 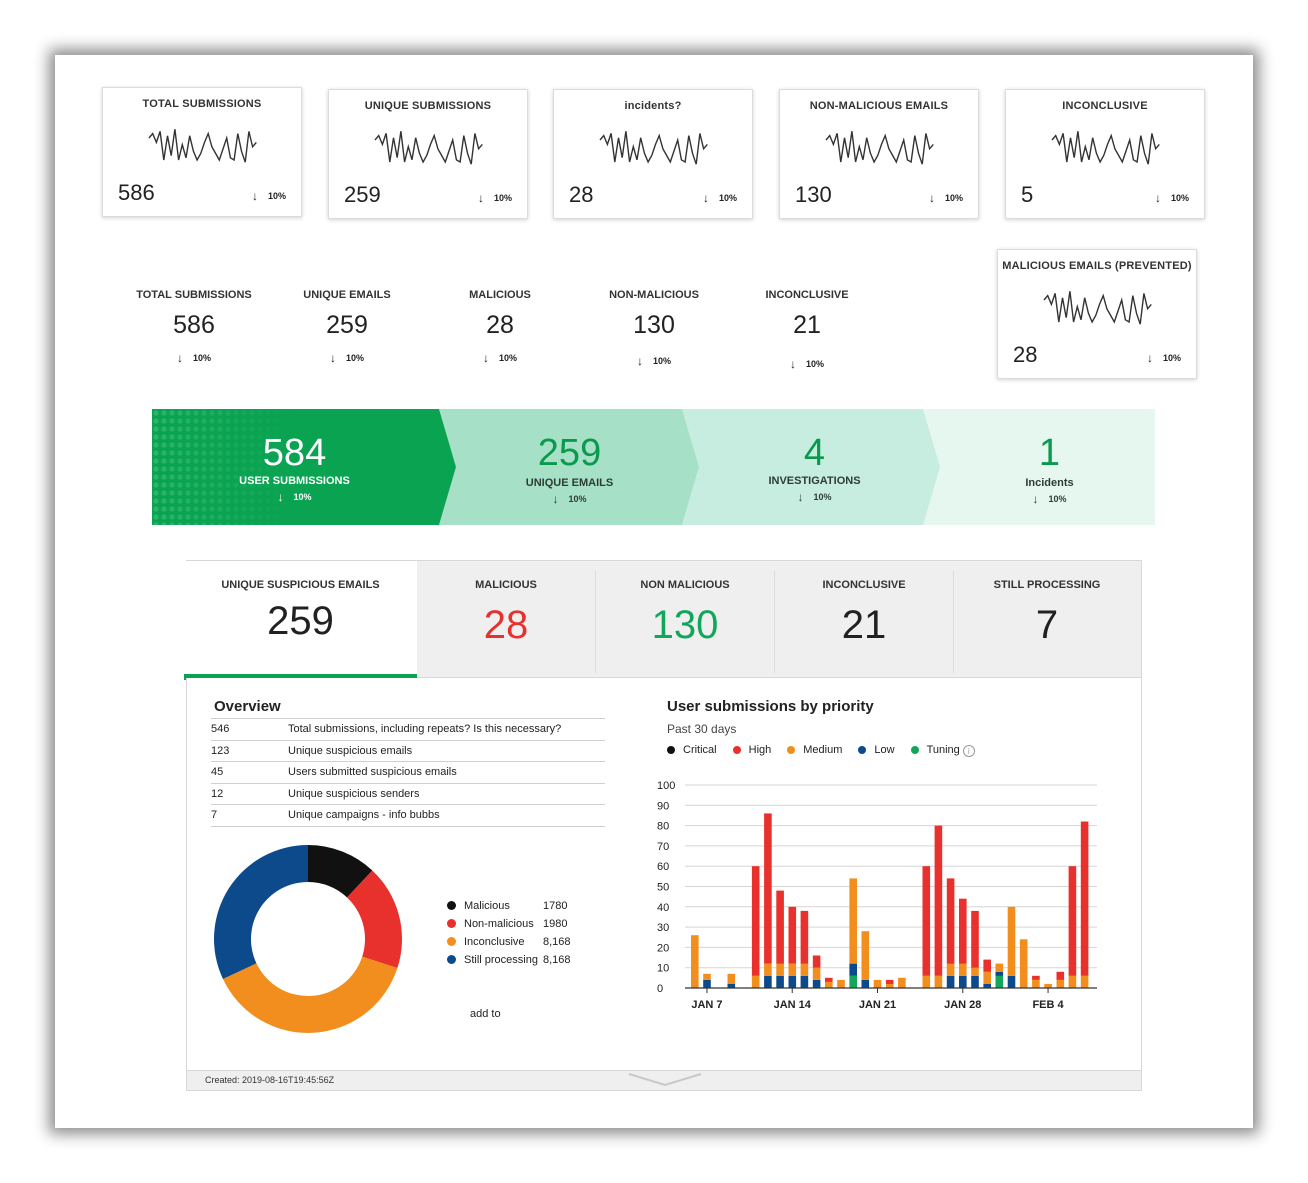 What do you see at coordinates (962, 1005) in the screenshot?
I see `x-tick-label: JAN 28` at bounding box center [962, 1005].